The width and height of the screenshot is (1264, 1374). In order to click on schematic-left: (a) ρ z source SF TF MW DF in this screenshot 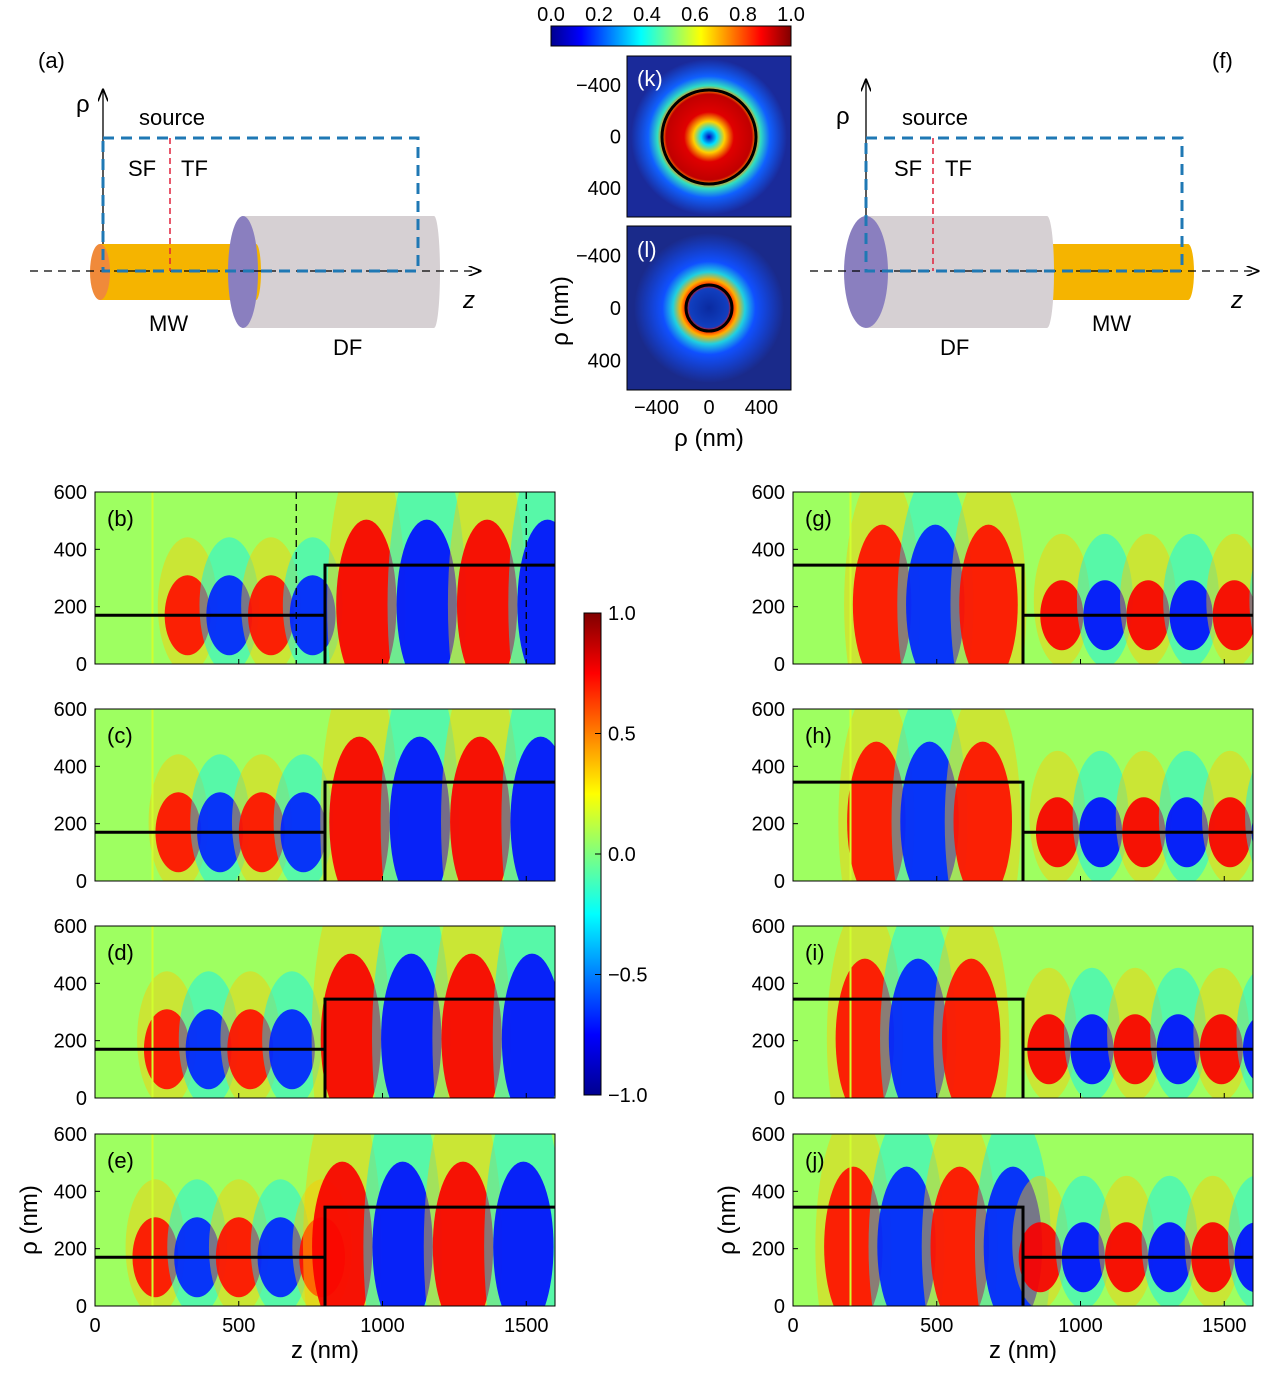, I will do `click(255, 204)`.